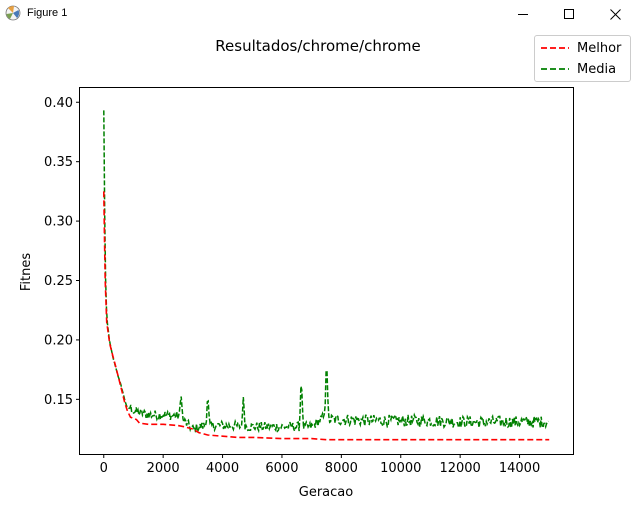  What do you see at coordinates (58, 400) in the screenshot?
I see `y-tick-label: 0.15` at bounding box center [58, 400].